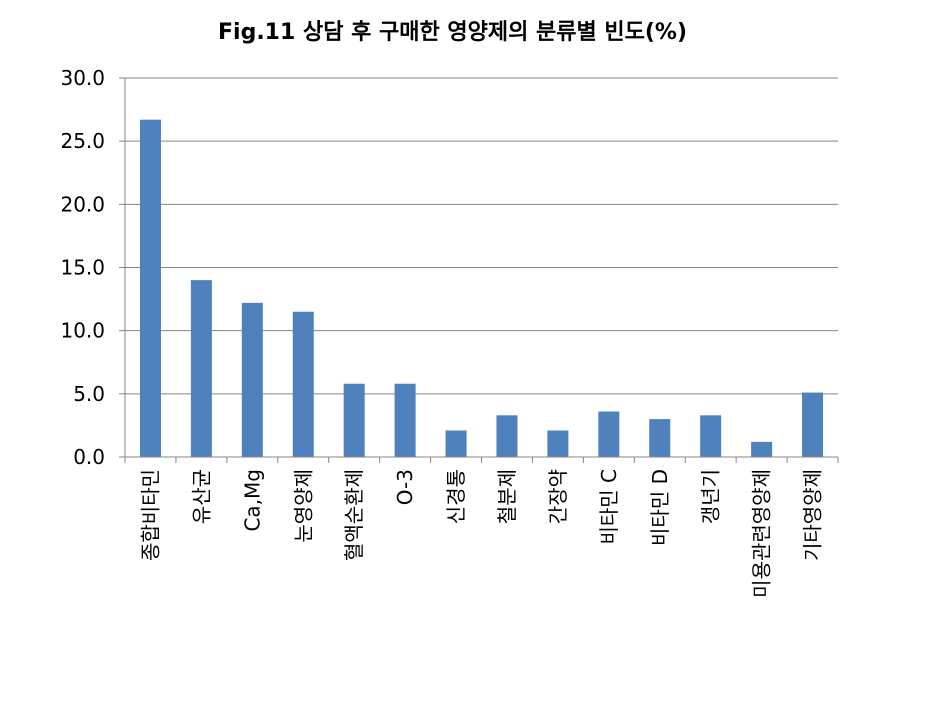  I want to click on x-tick-label: 미용관련영양제, so click(762, 533).